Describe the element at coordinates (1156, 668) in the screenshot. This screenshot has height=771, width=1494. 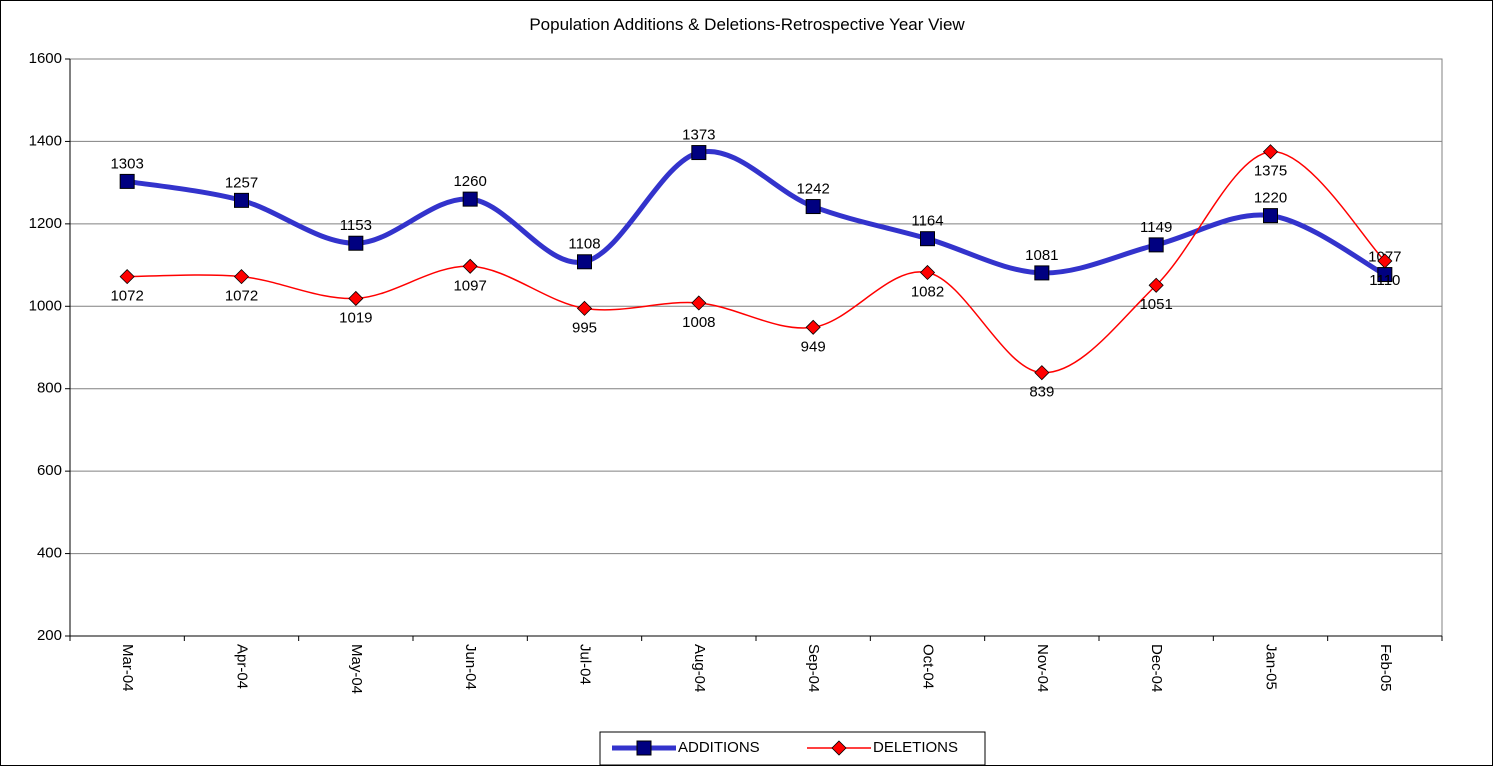
I see `x-tick-label: Dec-04` at that location.